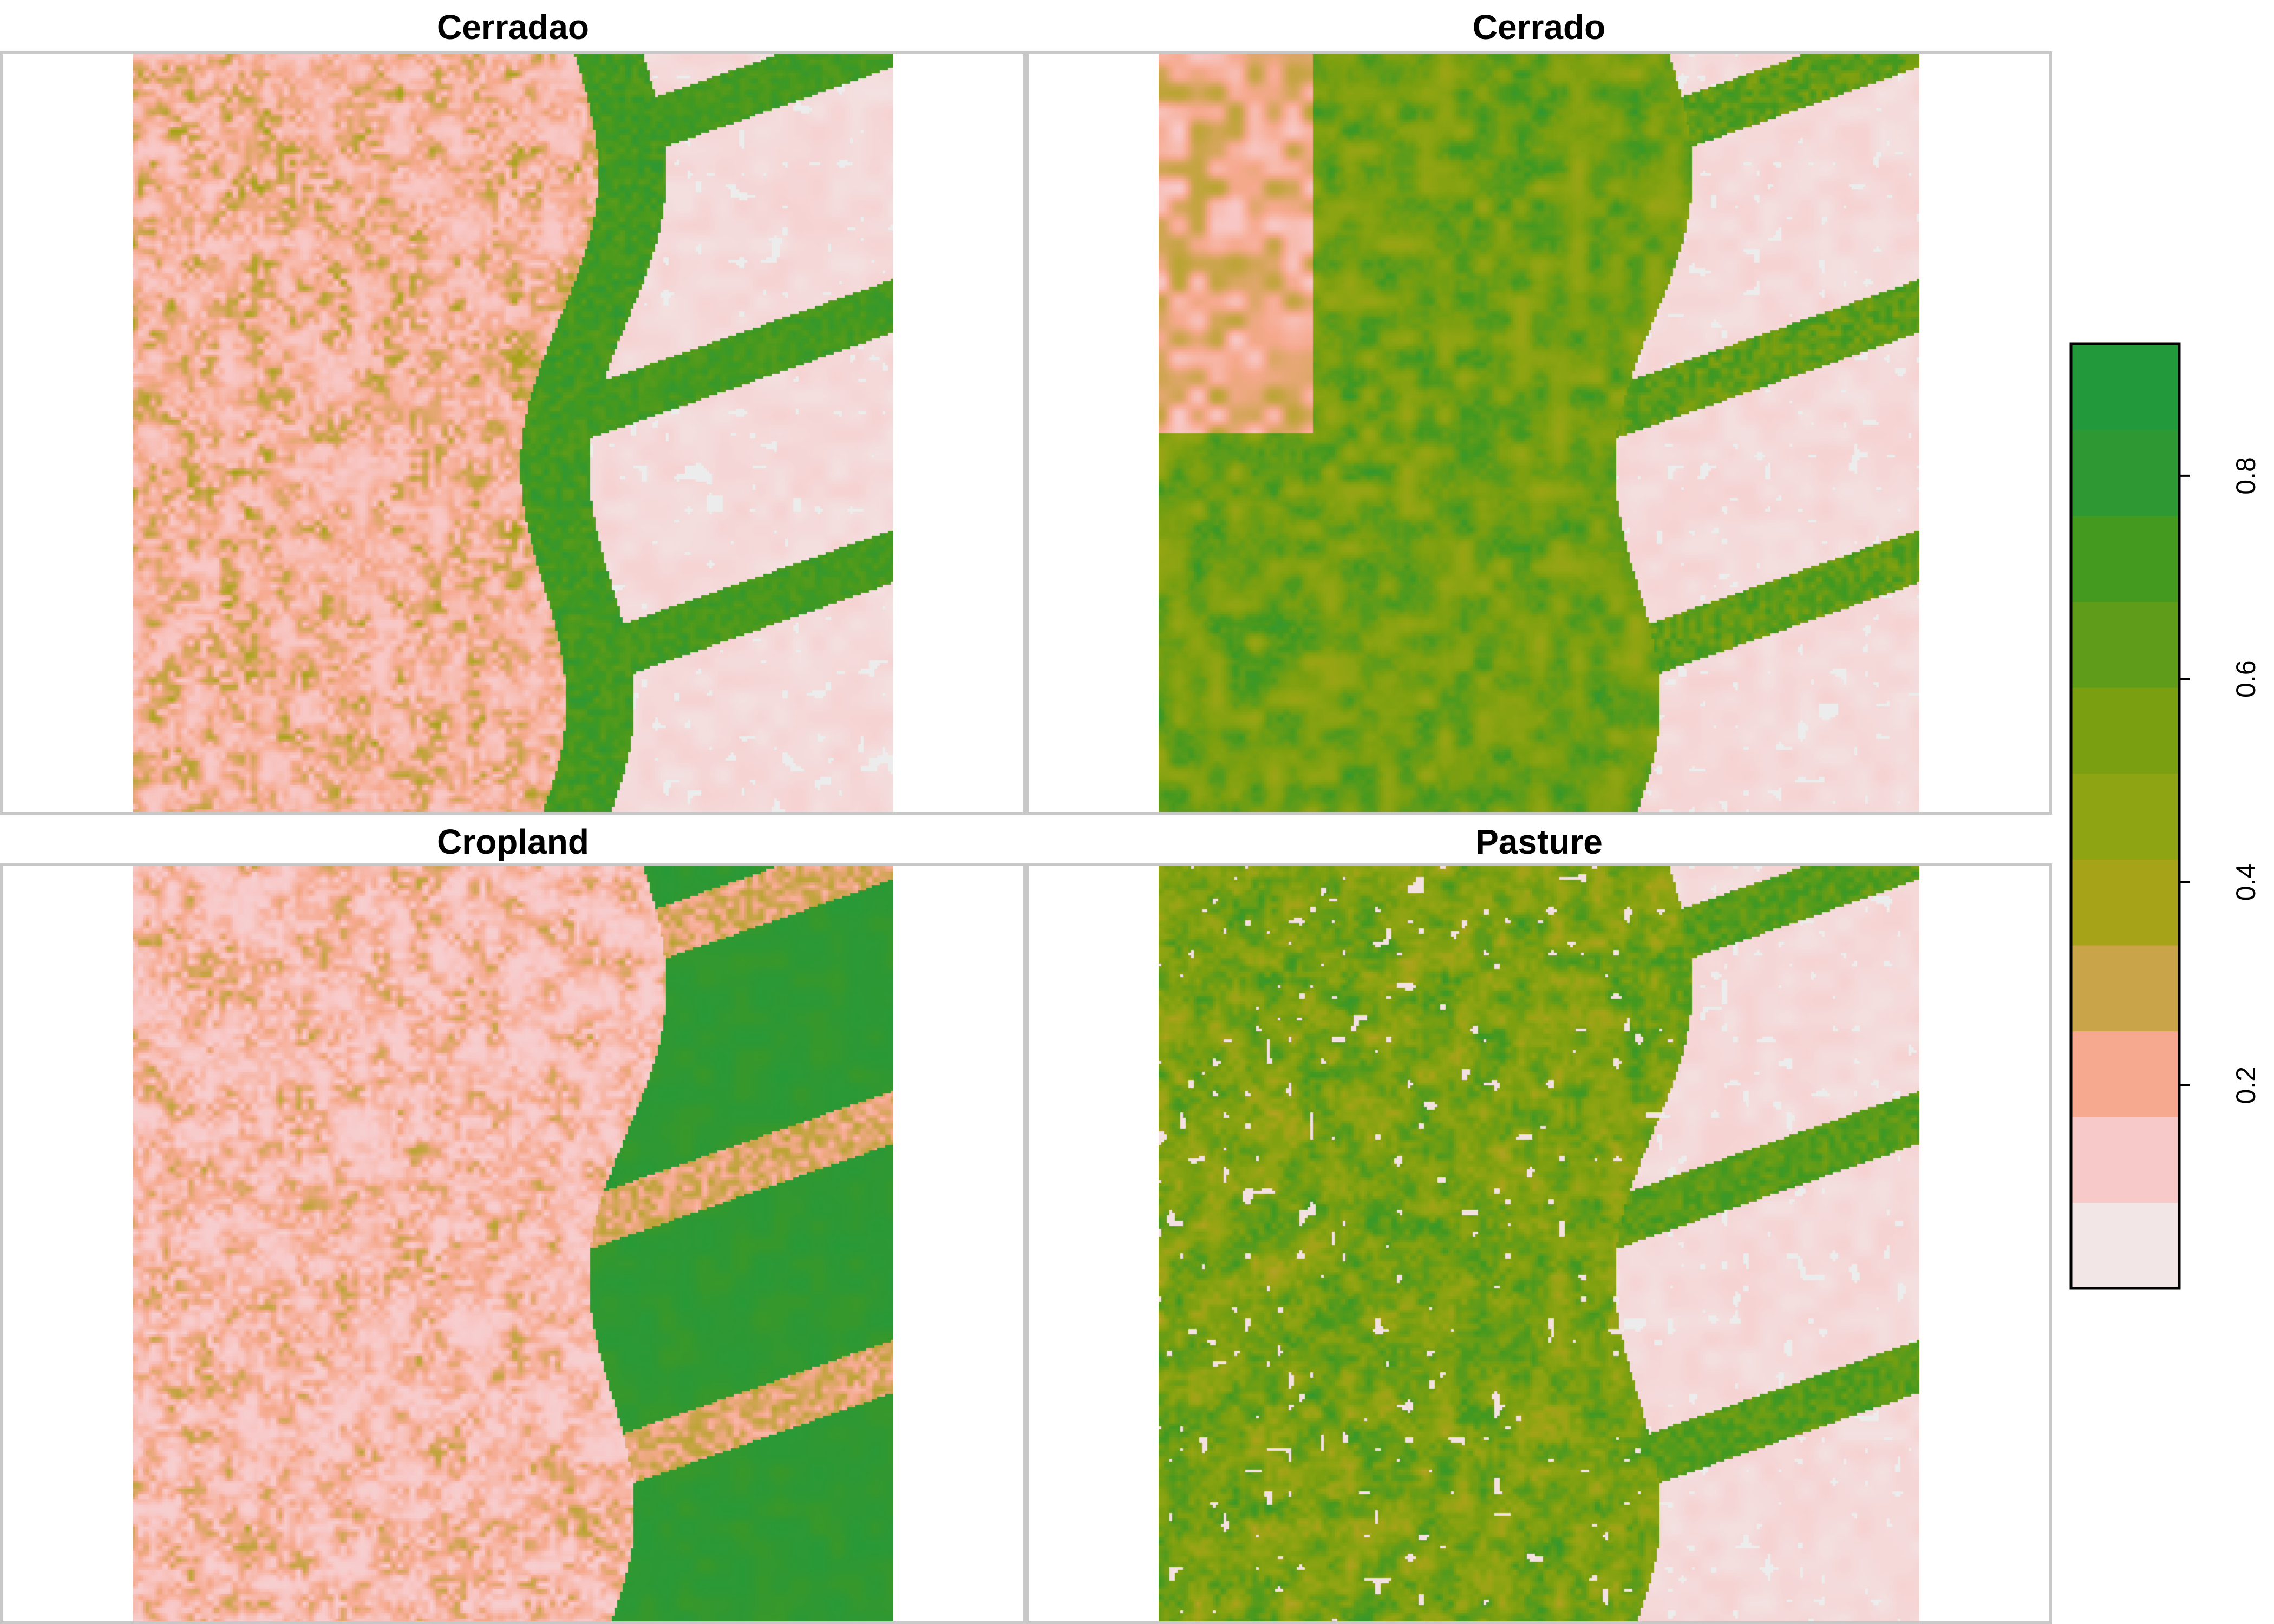  Describe the element at coordinates (2246, 882) in the screenshot. I see `colorbar-tick-label-2: 0.4` at that location.